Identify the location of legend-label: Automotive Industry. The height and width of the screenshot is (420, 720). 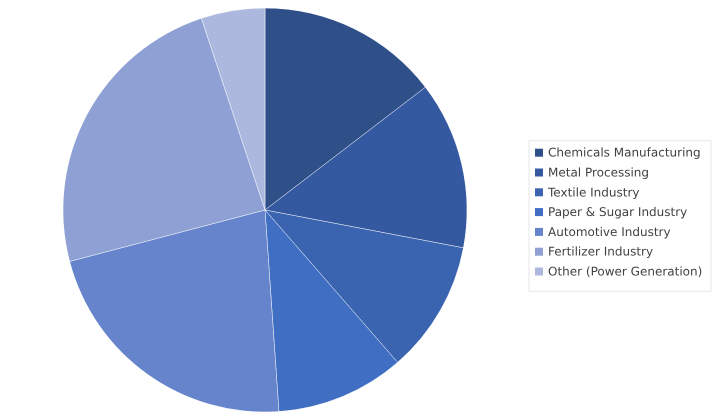
(609, 231).